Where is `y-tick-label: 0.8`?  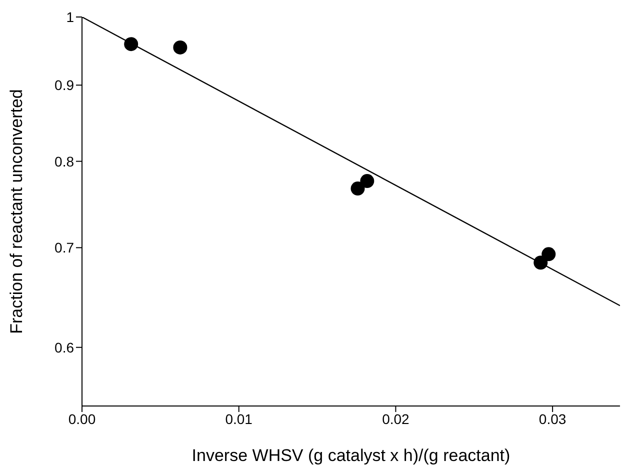 y-tick-label: 0.8 is located at coordinates (64, 161).